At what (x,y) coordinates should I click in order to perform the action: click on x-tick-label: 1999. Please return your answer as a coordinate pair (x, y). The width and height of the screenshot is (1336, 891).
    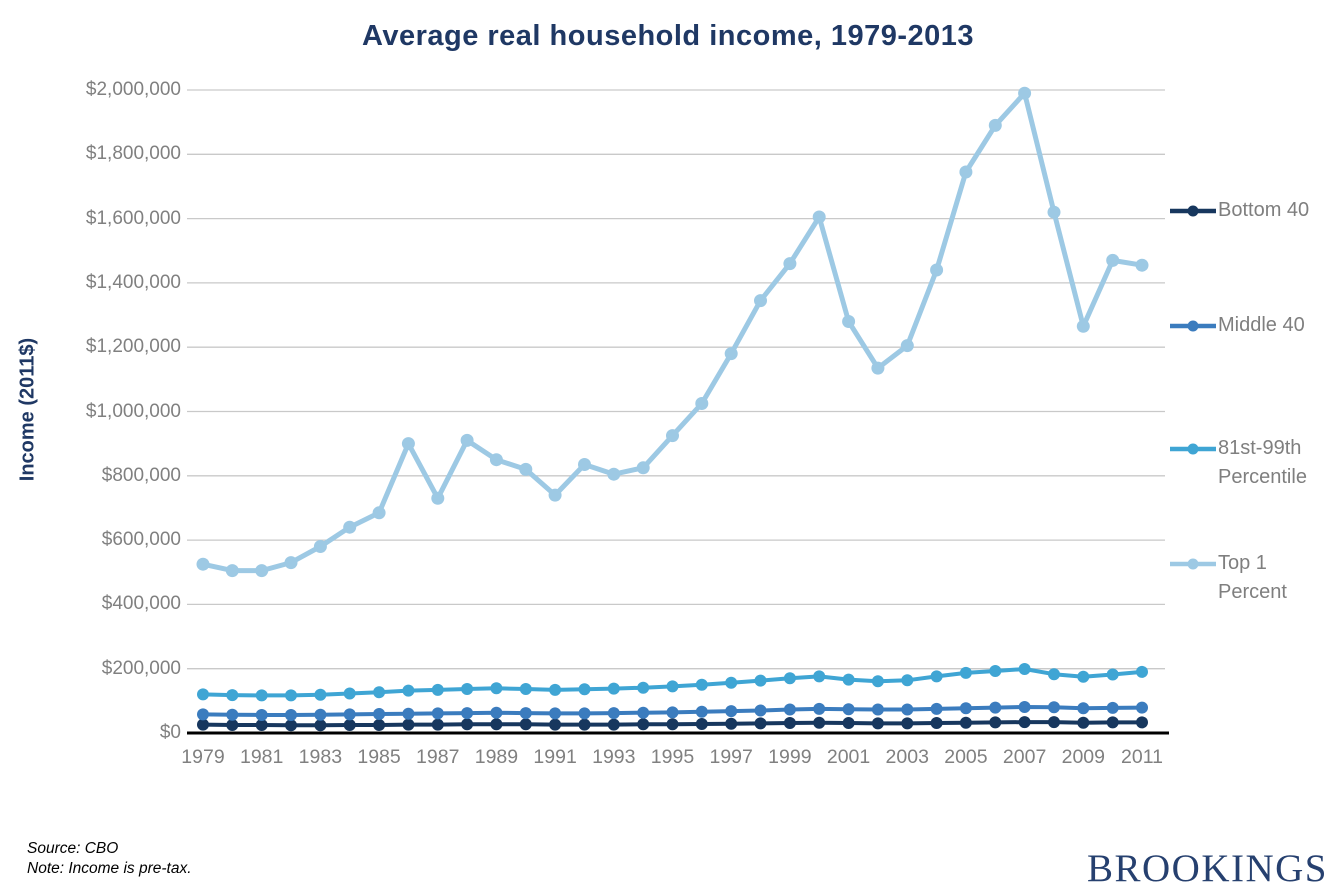
    Looking at the image, I should click on (790, 757).